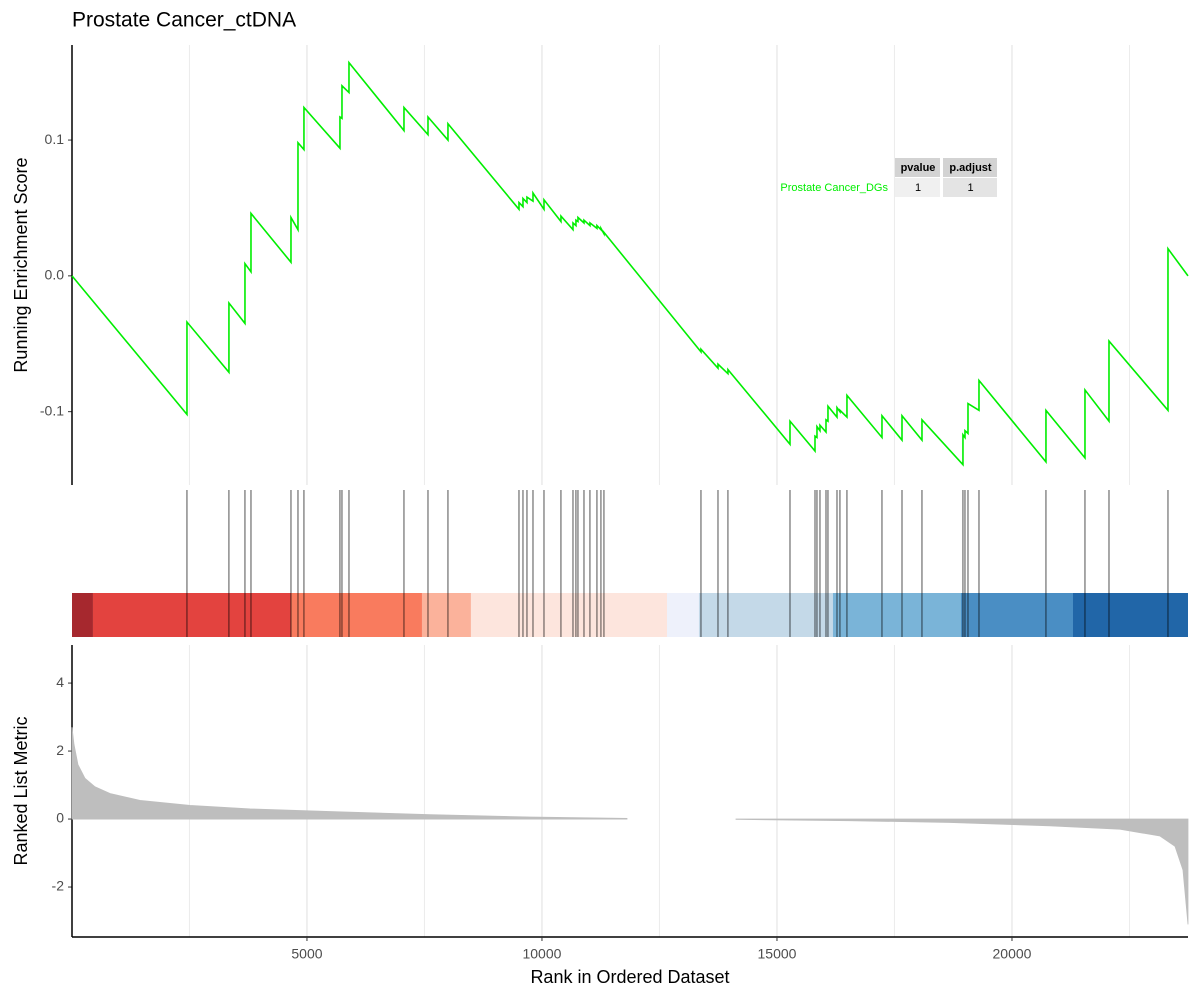 The width and height of the screenshot is (1200, 1000). Describe the element at coordinates (55, 139) in the screenshot. I see `y-tick-label: 0.1` at that location.